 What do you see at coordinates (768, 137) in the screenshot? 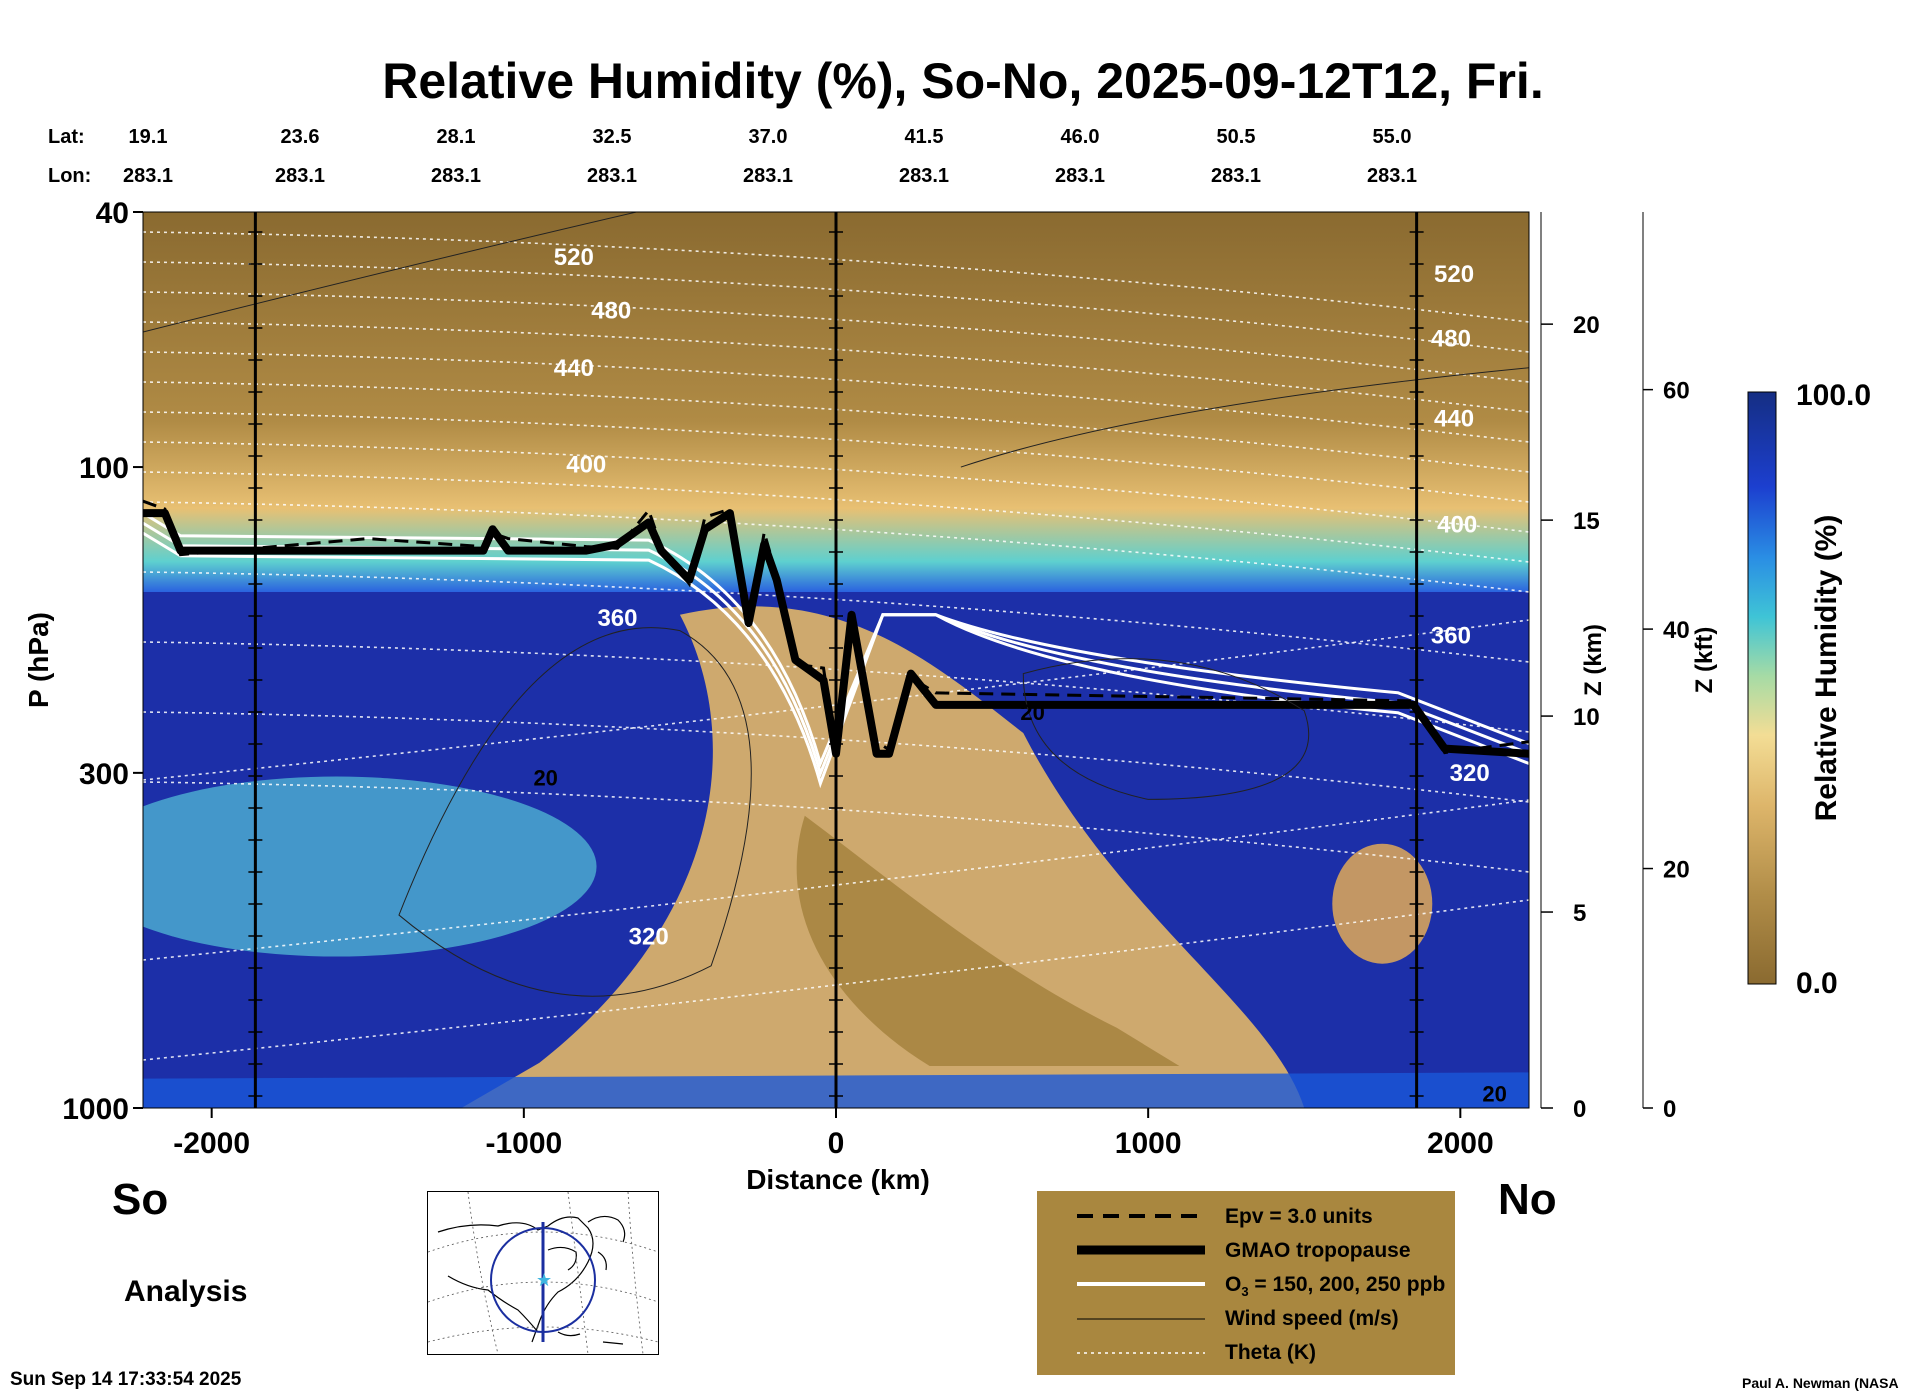
I see `lat-value: 37.0` at bounding box center [768, 137].